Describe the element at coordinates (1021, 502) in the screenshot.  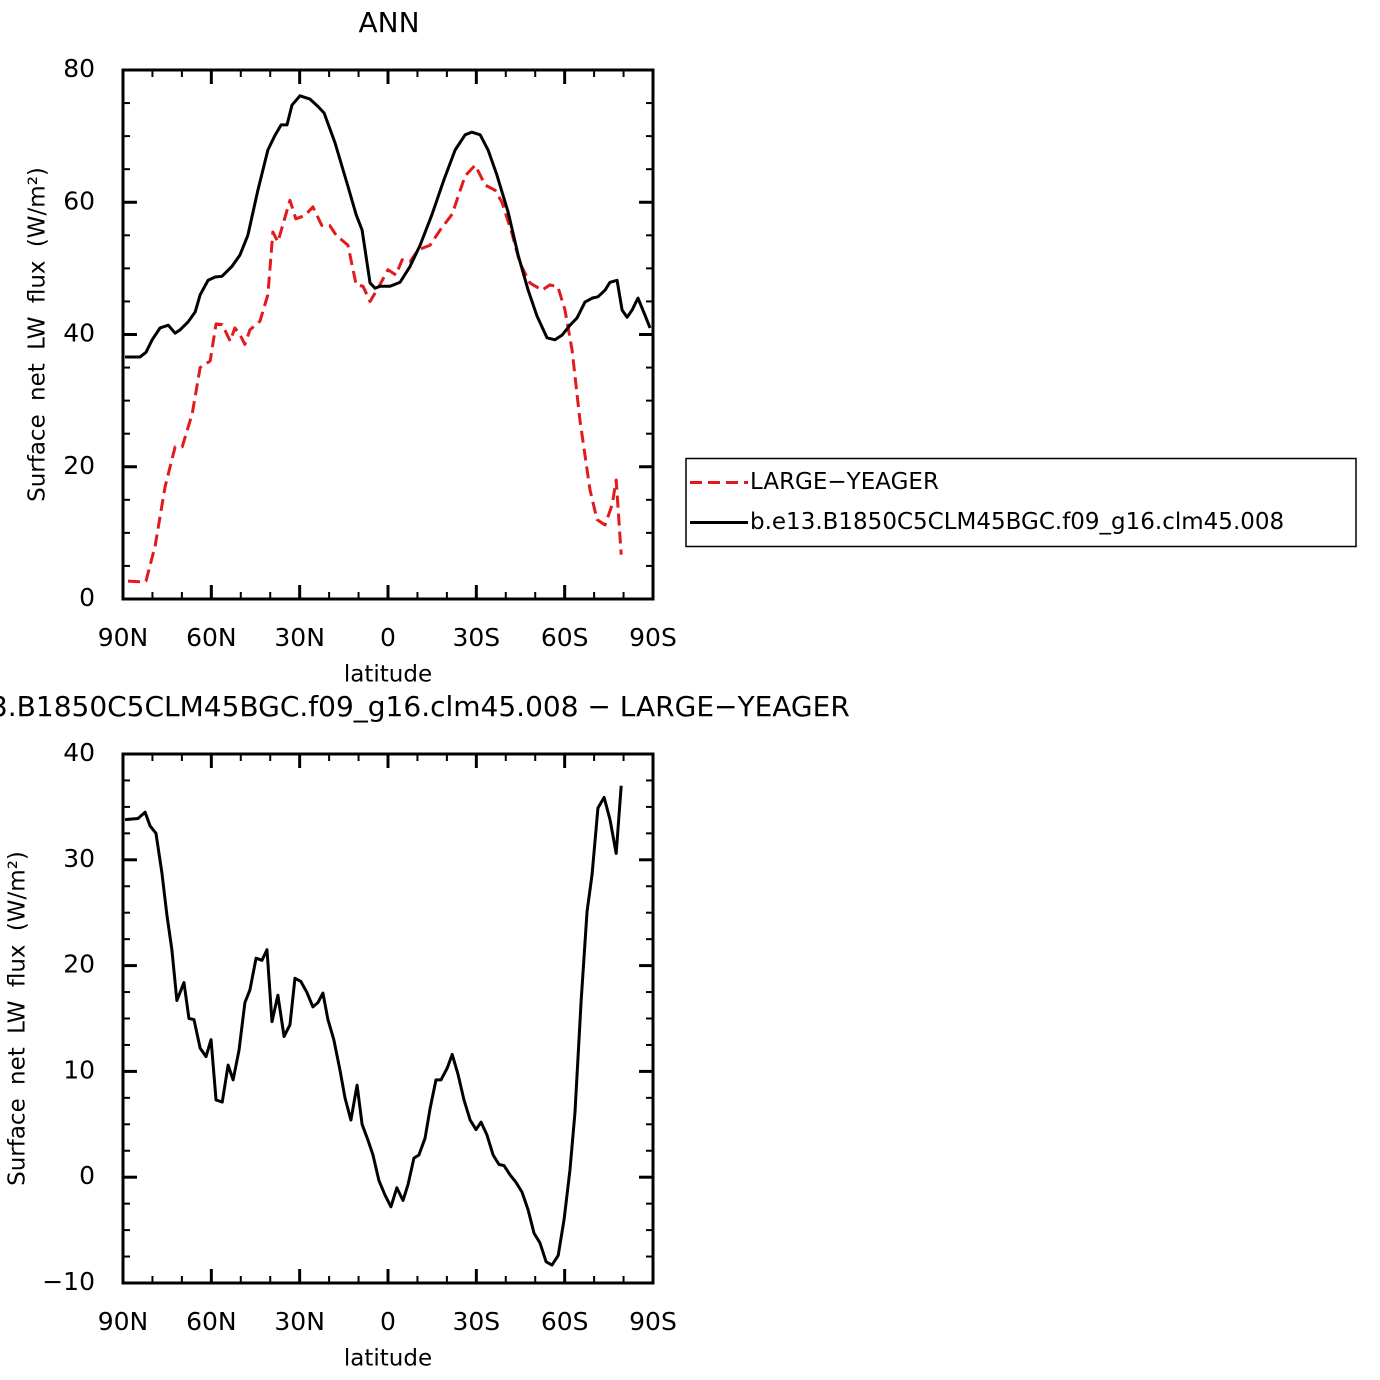
I see `legend-box` at that location.